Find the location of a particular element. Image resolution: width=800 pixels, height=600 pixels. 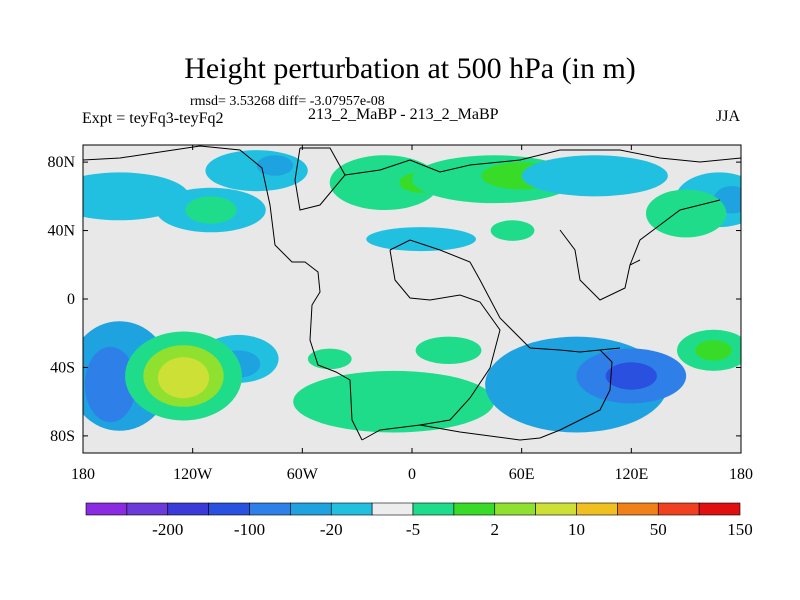

colorbar-label: -5 is located at coordinates (413, 529).